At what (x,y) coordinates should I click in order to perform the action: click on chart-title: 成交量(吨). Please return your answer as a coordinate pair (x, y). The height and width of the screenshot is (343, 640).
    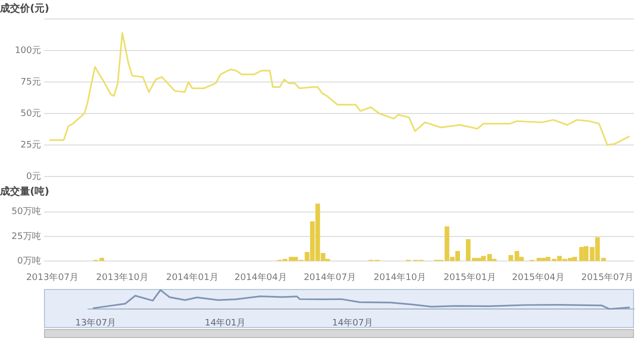
    Looking at the image, I should click on (25, 192).